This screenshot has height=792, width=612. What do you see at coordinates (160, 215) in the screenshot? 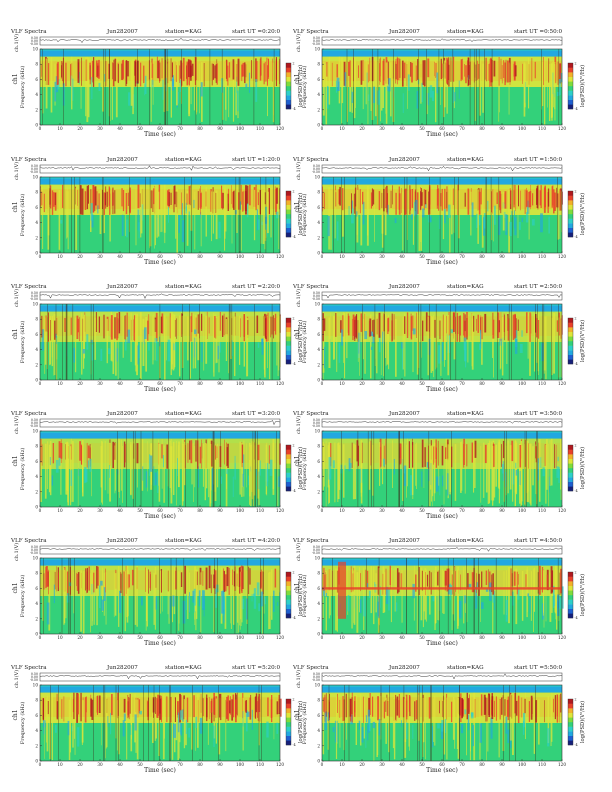
I see `spectrogram-image` at bounding box center [160, 215].